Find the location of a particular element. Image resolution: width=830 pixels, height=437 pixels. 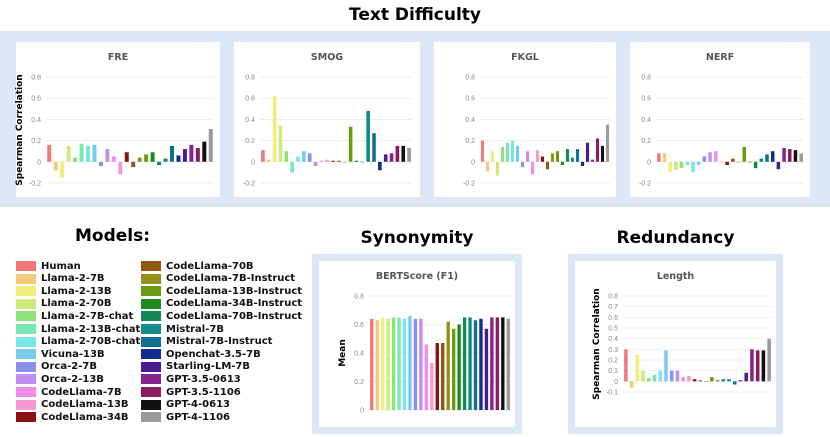

y-tick-label: 0.7 is located at coordinates (613, 307).